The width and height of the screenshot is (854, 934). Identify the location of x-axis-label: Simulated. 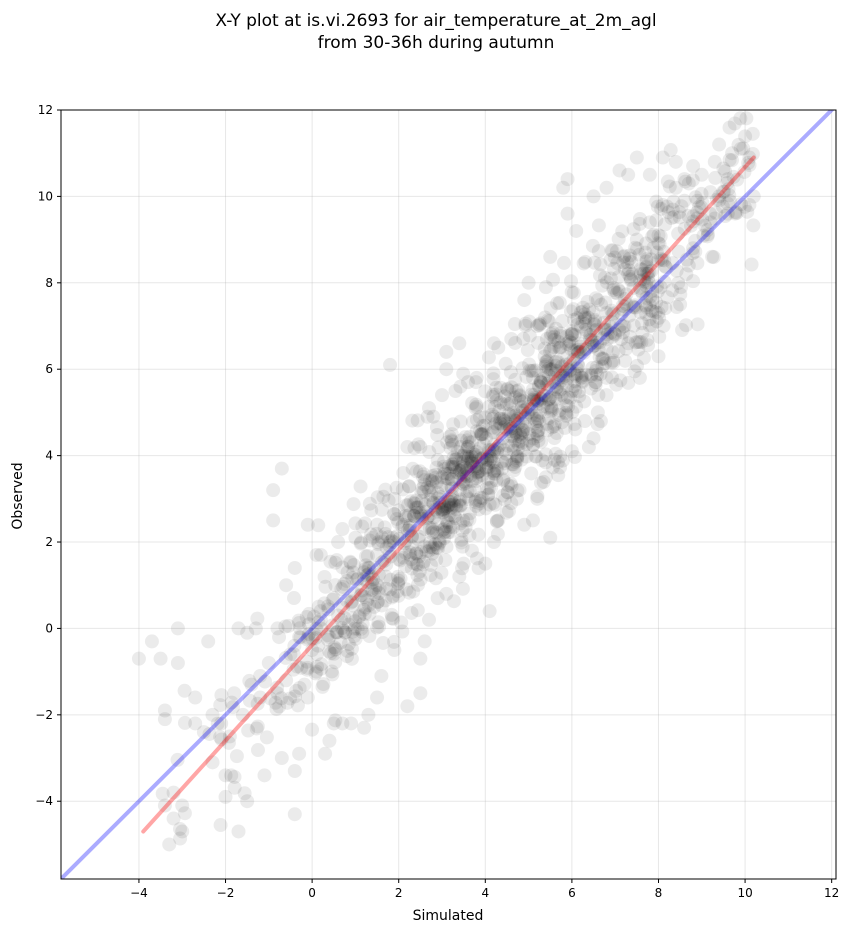
(448, 916).